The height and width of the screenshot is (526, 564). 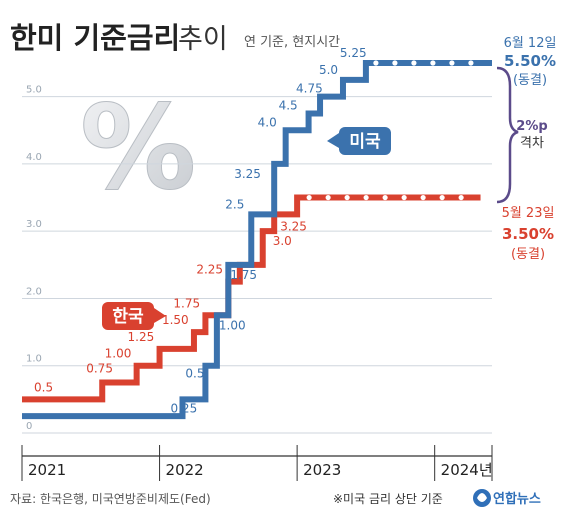 What do you see at coordinates (531, 126) in the screenshot?
I see `gap-value: 2%p` at bounding box center [531, 126].